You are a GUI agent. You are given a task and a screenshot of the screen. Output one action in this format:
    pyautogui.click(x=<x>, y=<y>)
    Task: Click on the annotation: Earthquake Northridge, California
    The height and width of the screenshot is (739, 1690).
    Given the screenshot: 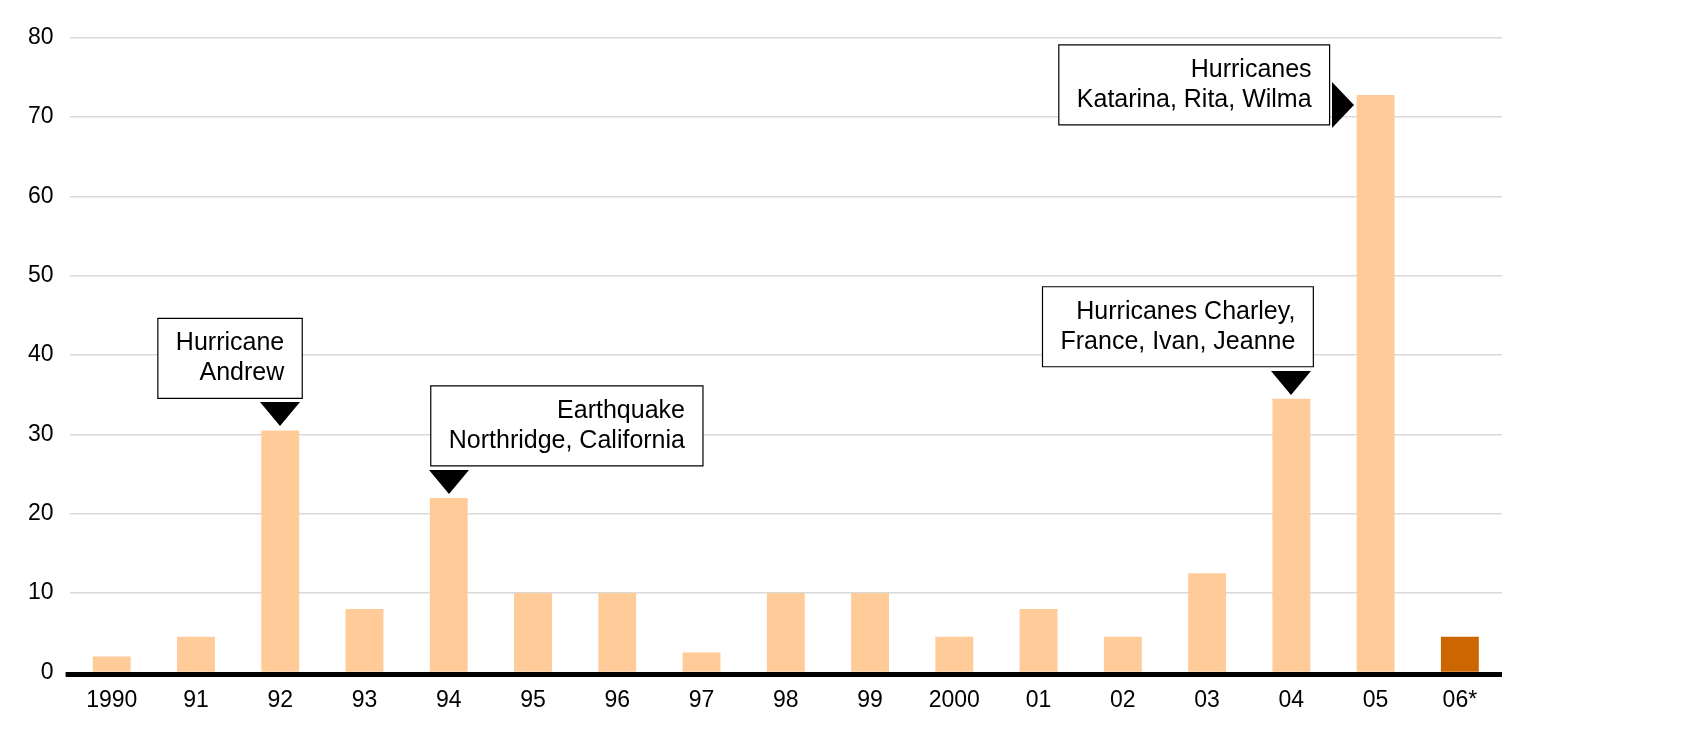 What is the action you would take?
    pyautogui.click(x=567, y=423)
    